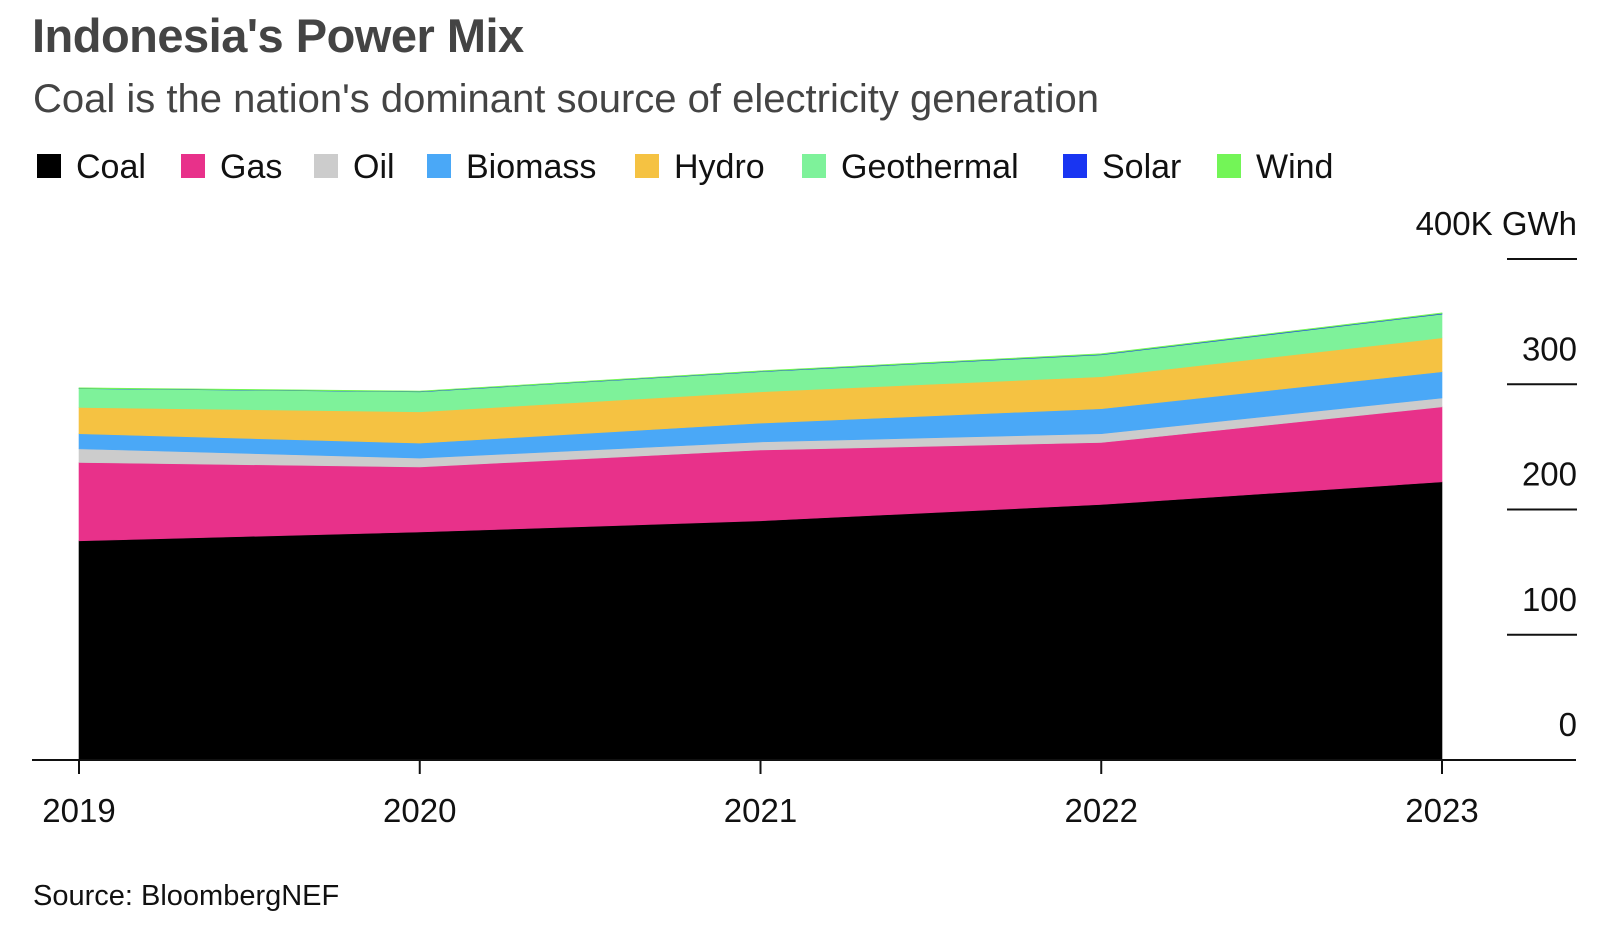 The image size is (1600, 929). I want to click on y-tick-label-300: 300, so click(1549, 348).